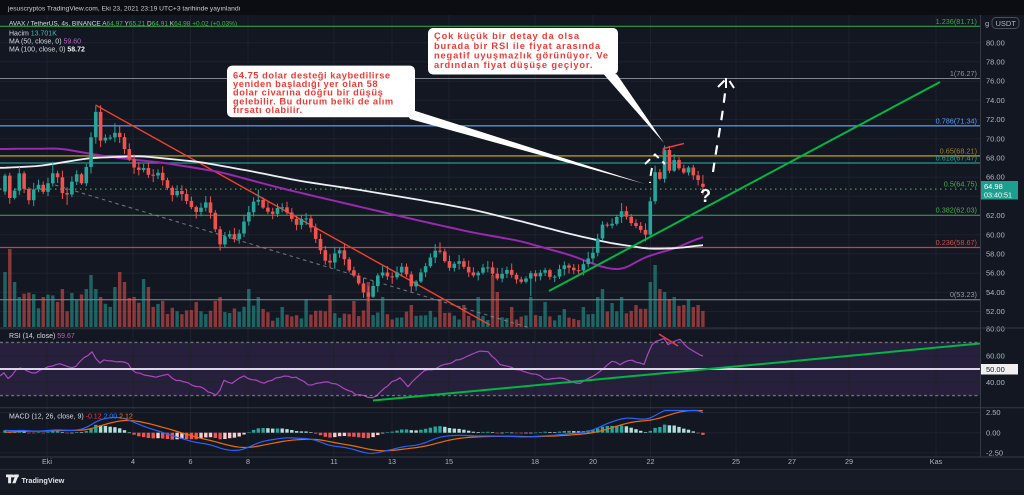  What do you see at coordinates (333, 461) in the screenshot?
I see `svg-text: 11` at bounding box center [333, 461].